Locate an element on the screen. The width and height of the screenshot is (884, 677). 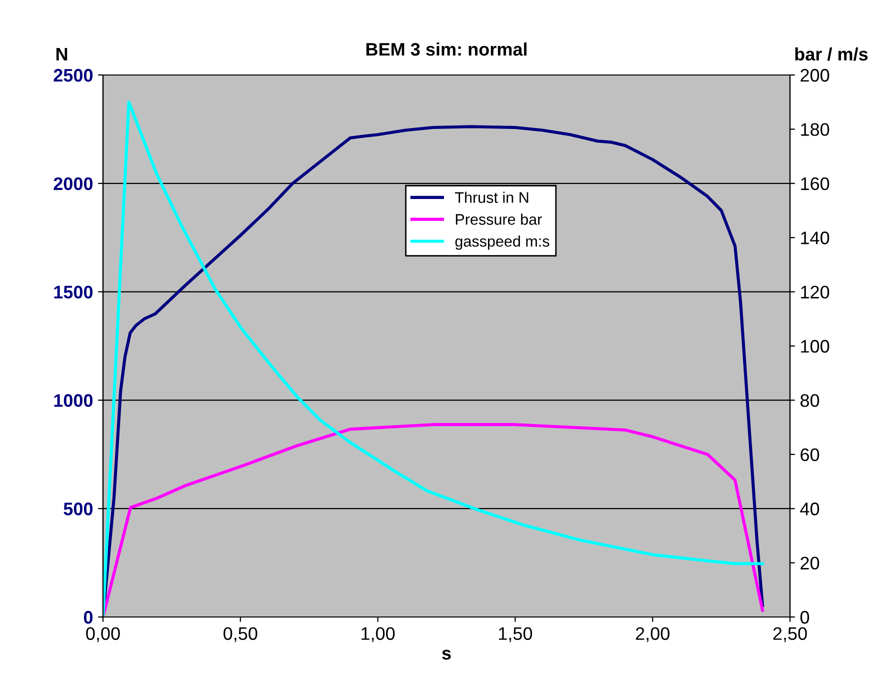
legend-label: gasspeed m:s is located at coordinates (502, 242).